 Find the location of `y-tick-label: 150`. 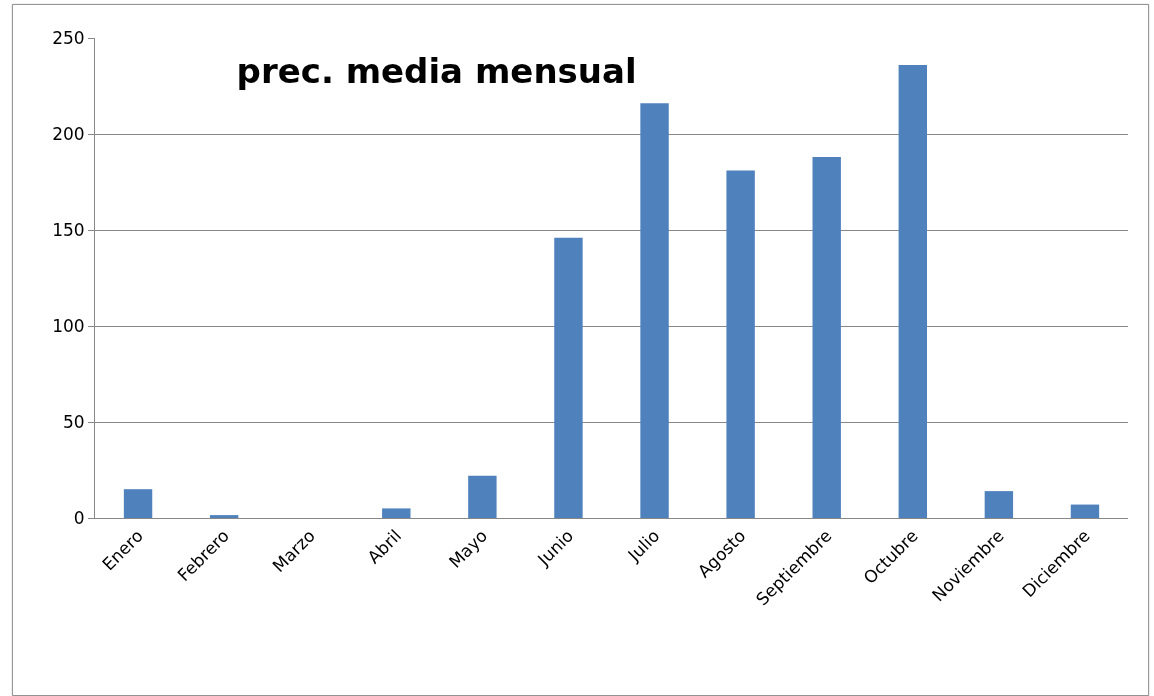

y-tick-label: 150 is located at coordinates (68, 229).